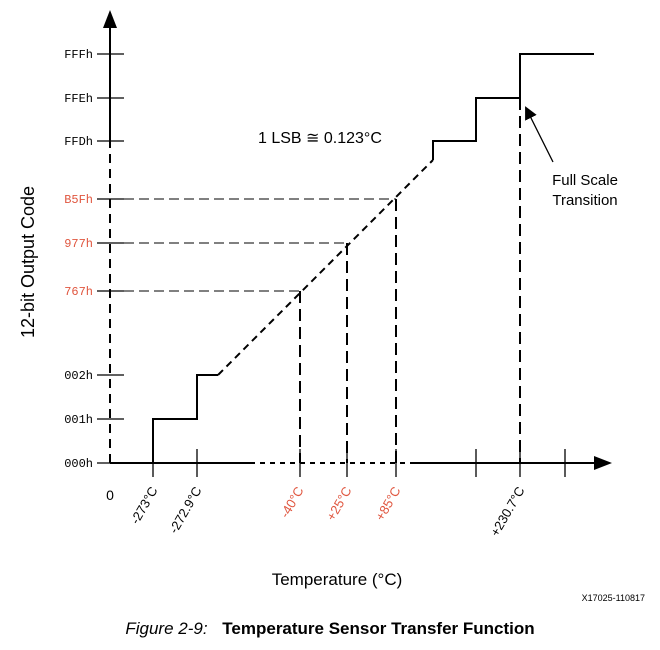  What do you see at coordinates (584, 200) in the screenshot?
I see `full-scale-label-2: Transition` at bounding box center [584, 200].